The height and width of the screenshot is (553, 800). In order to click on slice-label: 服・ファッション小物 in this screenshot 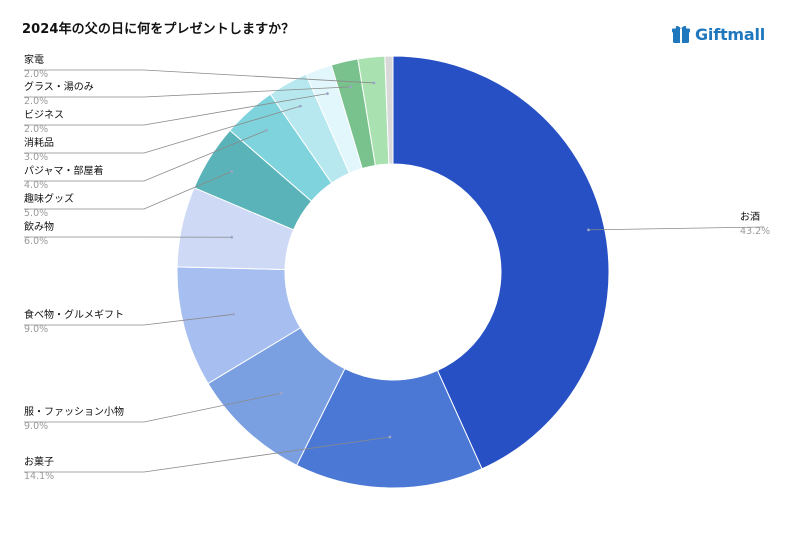, I will do `click(74, 411)`.